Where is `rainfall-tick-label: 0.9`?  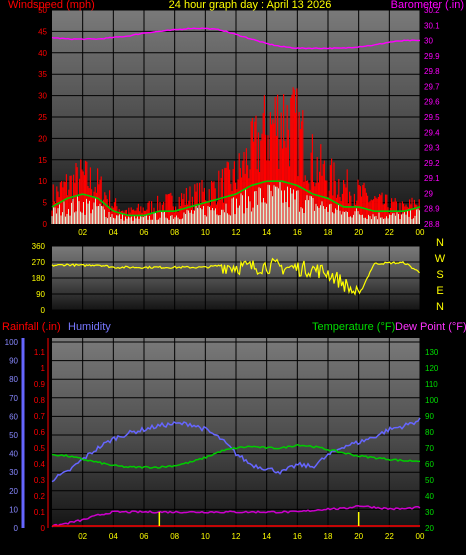 rainfall-tick-label: 0.9 is located at coordinates (40, 384).